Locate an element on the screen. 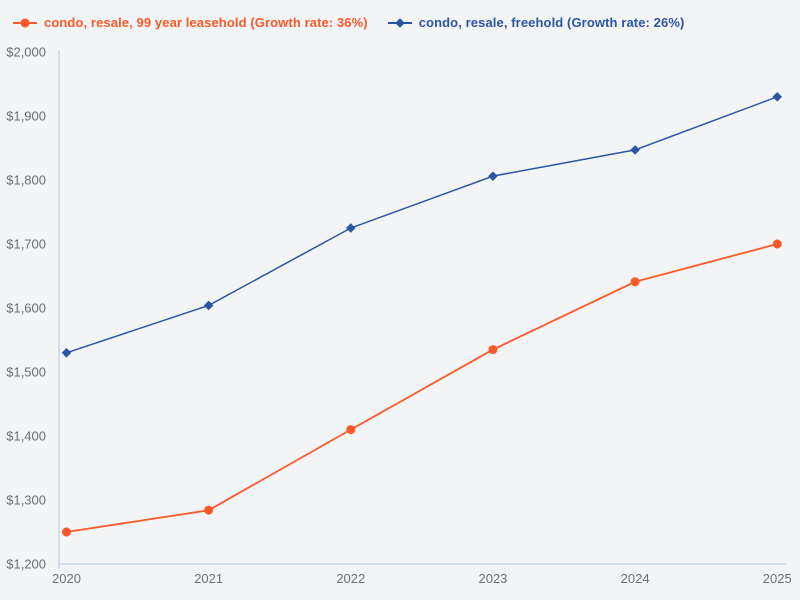  data-point-freehold-2022 is located at coordinates (351, 228).